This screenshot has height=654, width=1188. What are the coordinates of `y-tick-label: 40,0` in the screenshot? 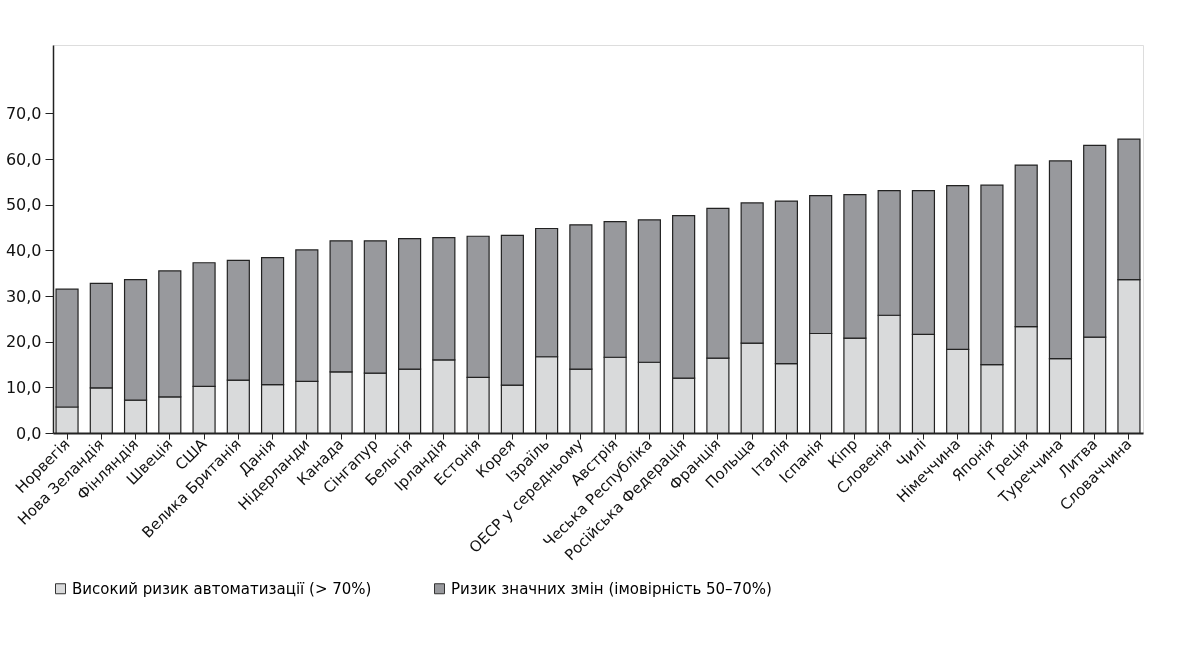 It's located at (23, 250).